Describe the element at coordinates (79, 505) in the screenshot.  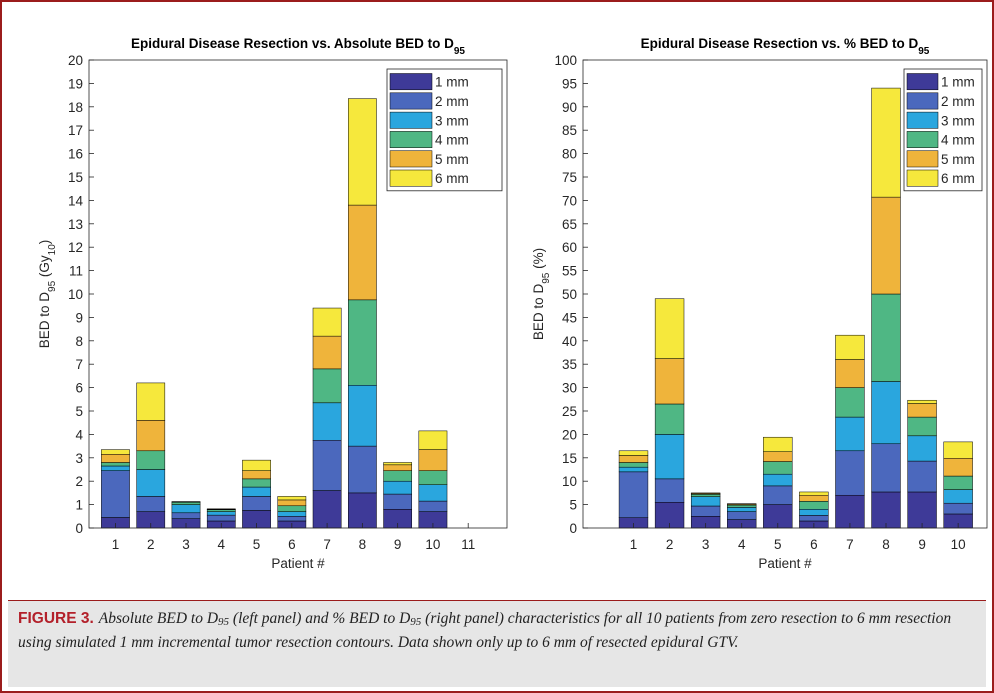
I see `y-tick-label: 1` at that location.